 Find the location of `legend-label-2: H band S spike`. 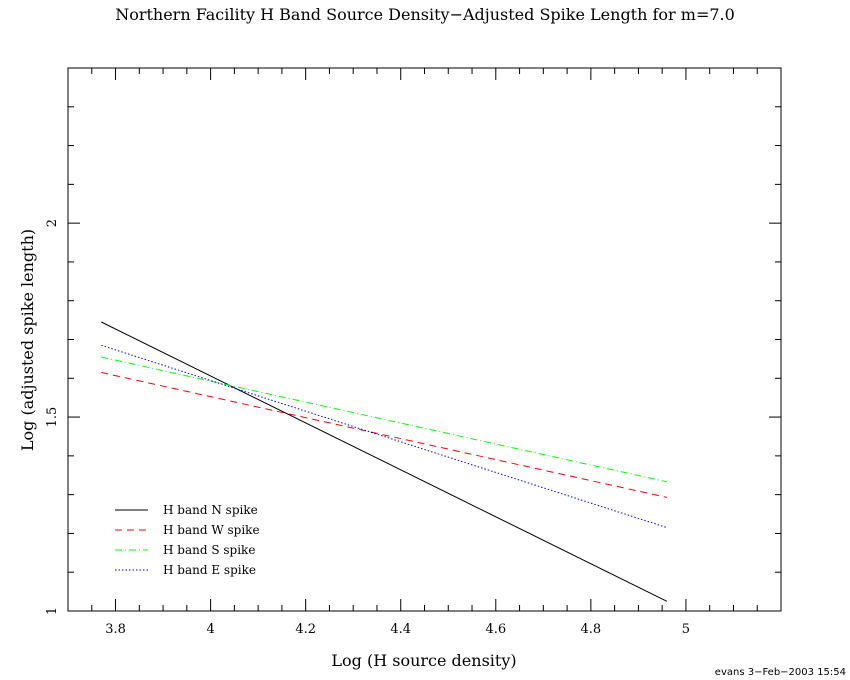

legend-label-2: H band S spike is located at coordinates (209, 550).